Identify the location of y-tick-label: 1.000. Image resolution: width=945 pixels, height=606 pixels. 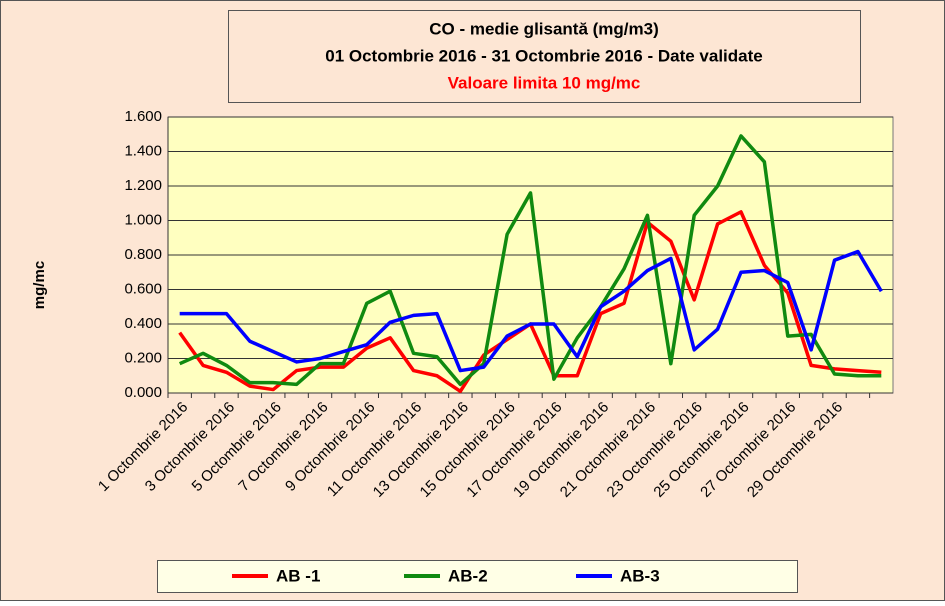
(143, 219).